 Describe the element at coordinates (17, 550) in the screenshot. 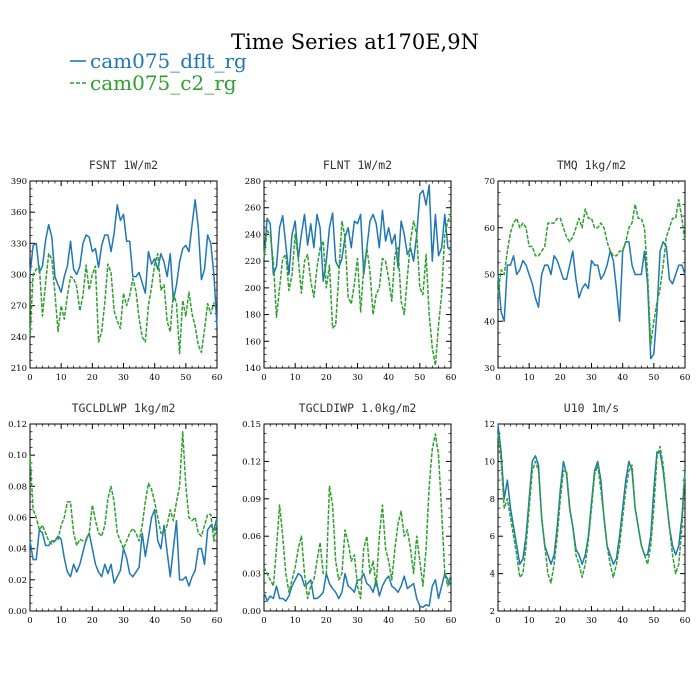

I see `y-tick-label: 0.04` at that location.